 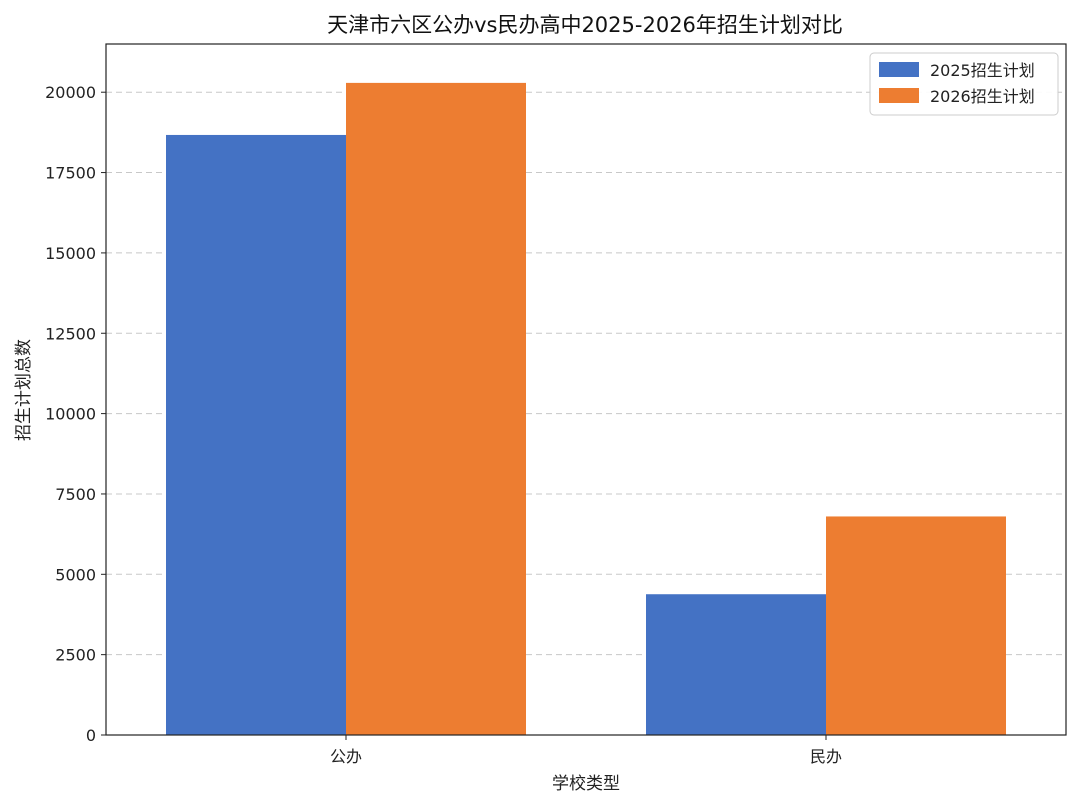 I want to click on y-tick-label: 2500, so click(x=75, y=655).